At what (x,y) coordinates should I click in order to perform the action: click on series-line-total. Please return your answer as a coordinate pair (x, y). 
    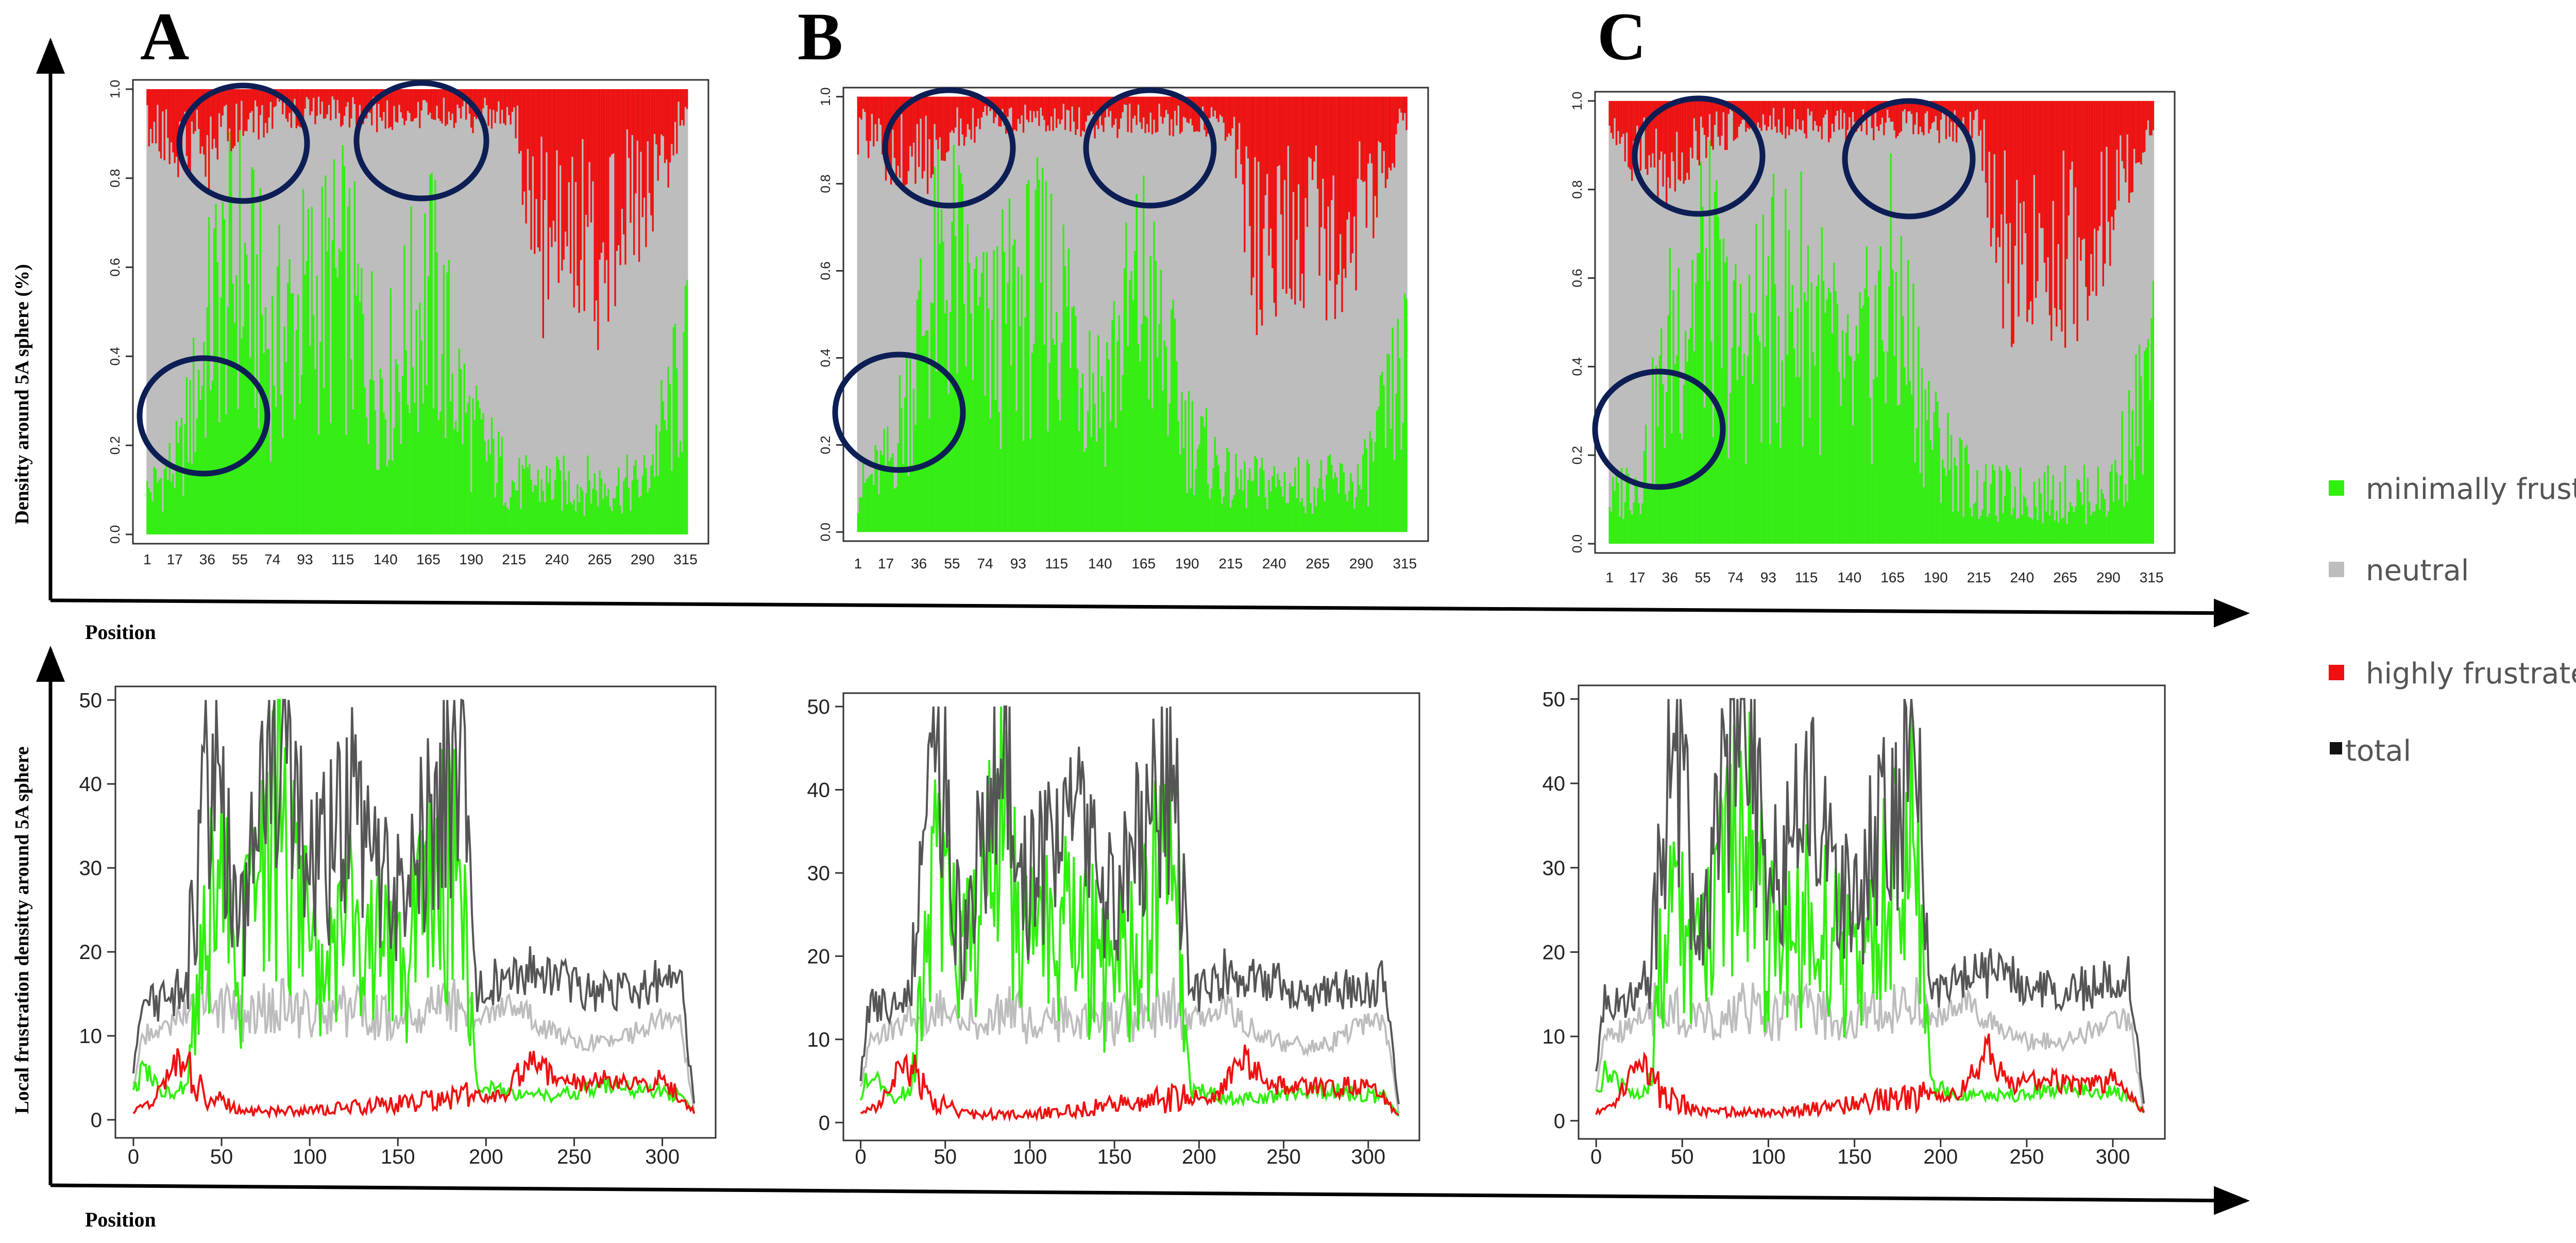
    Looking at the image, I should click on (1129, 905).